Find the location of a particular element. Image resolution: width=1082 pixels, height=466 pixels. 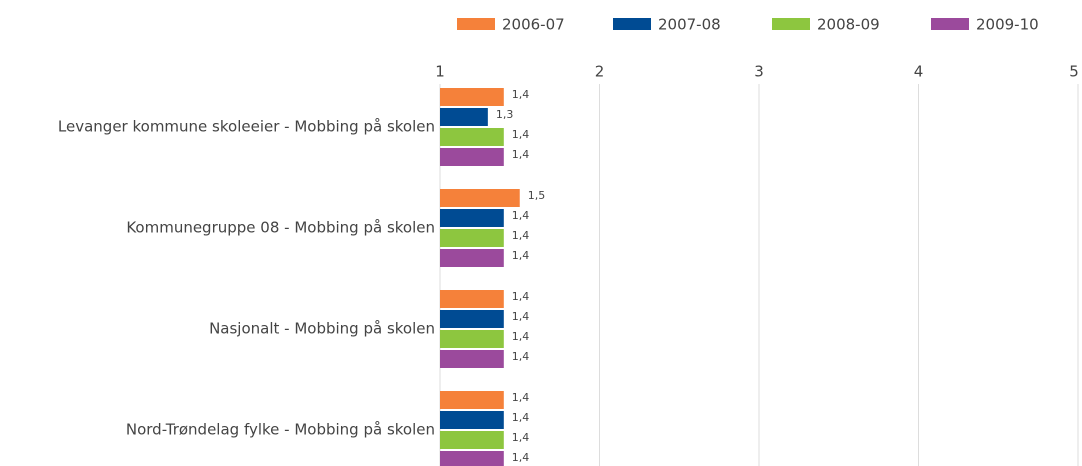

x-tick-label: 1 is located at coordinates (440, 72).